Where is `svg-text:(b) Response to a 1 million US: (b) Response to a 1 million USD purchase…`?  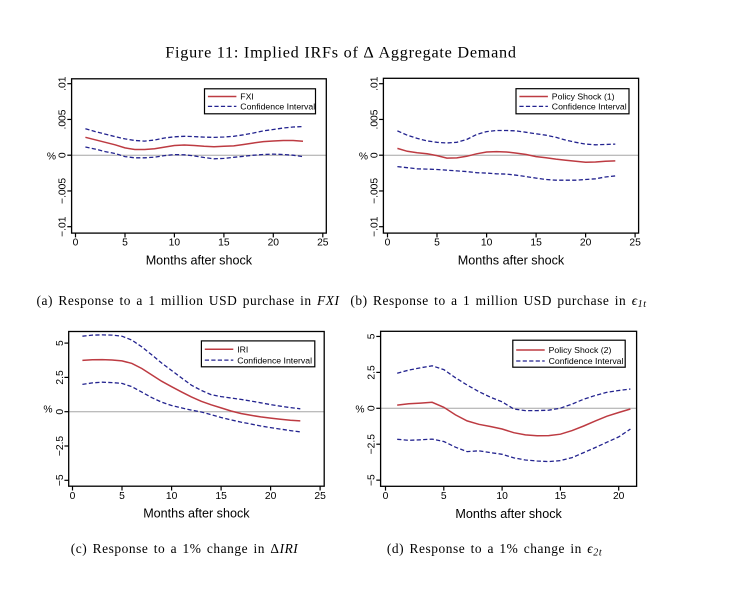
svg-text:(b) Response to a 1 million US: (b) Response to a 1 million USD purchase… is located at coordinates (498, 301).